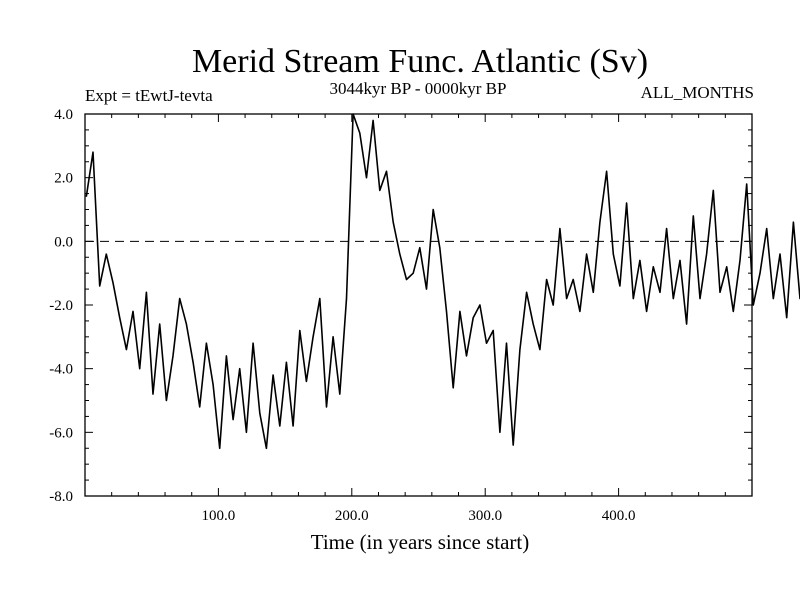 This screenshot has width=800, height=600. Describe the element at coordinates (61, 433) in the screenshot. I see `y-tick-label: -6.0` at that location.